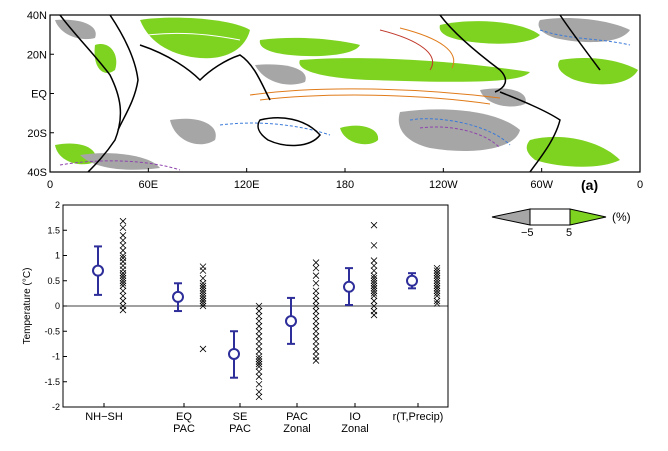 The width and height of the screenshot is (668, 451). I want to click on x-tick-label: IO, so click(355, 417).